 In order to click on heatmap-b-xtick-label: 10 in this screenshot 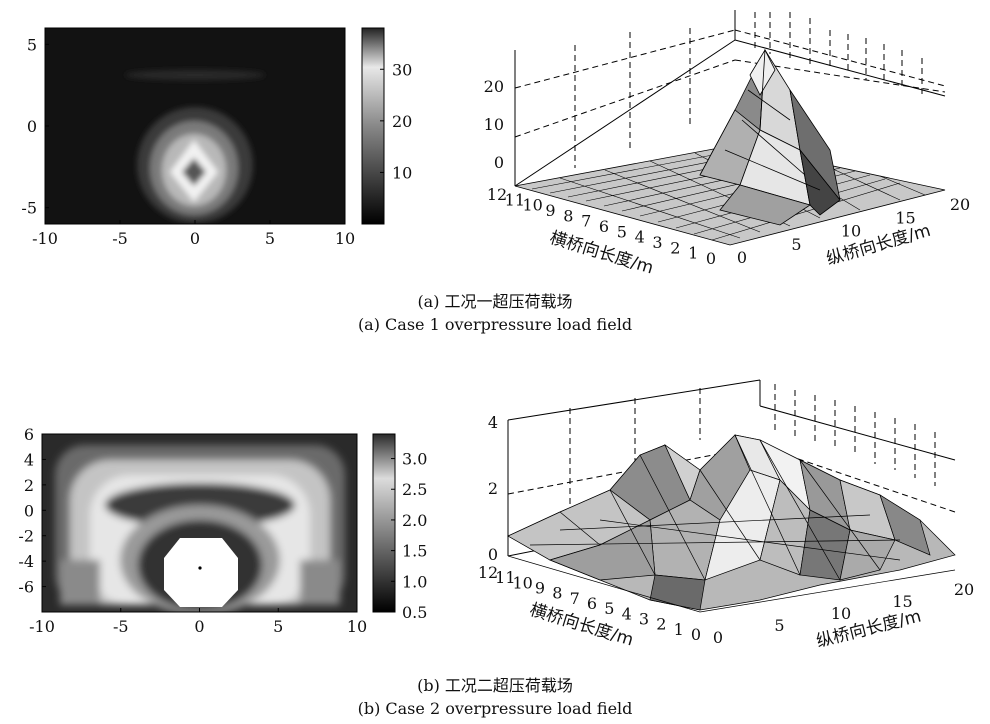, I will do `click(357, 626)`.